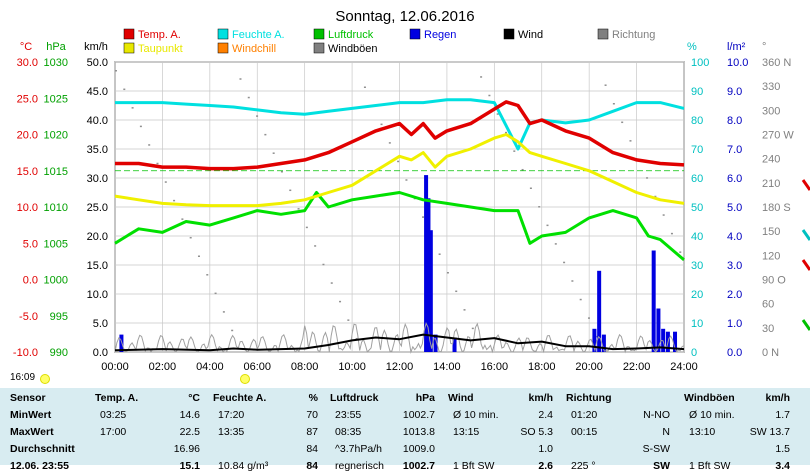 The height and width of the screenshot is (472, 810). What do you see at coordinates (771, 232) in the screenshot?
I see `right-axis-tick: 150` at bounding box center [771, 232].